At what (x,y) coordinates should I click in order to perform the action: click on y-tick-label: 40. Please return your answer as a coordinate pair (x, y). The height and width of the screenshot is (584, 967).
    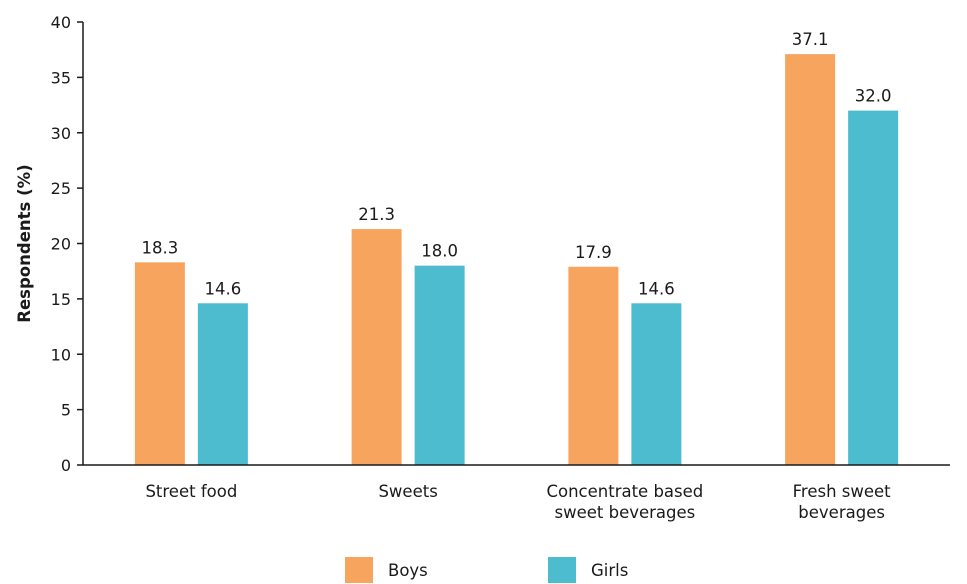
    Looking at the image, I should click on (61, 22).